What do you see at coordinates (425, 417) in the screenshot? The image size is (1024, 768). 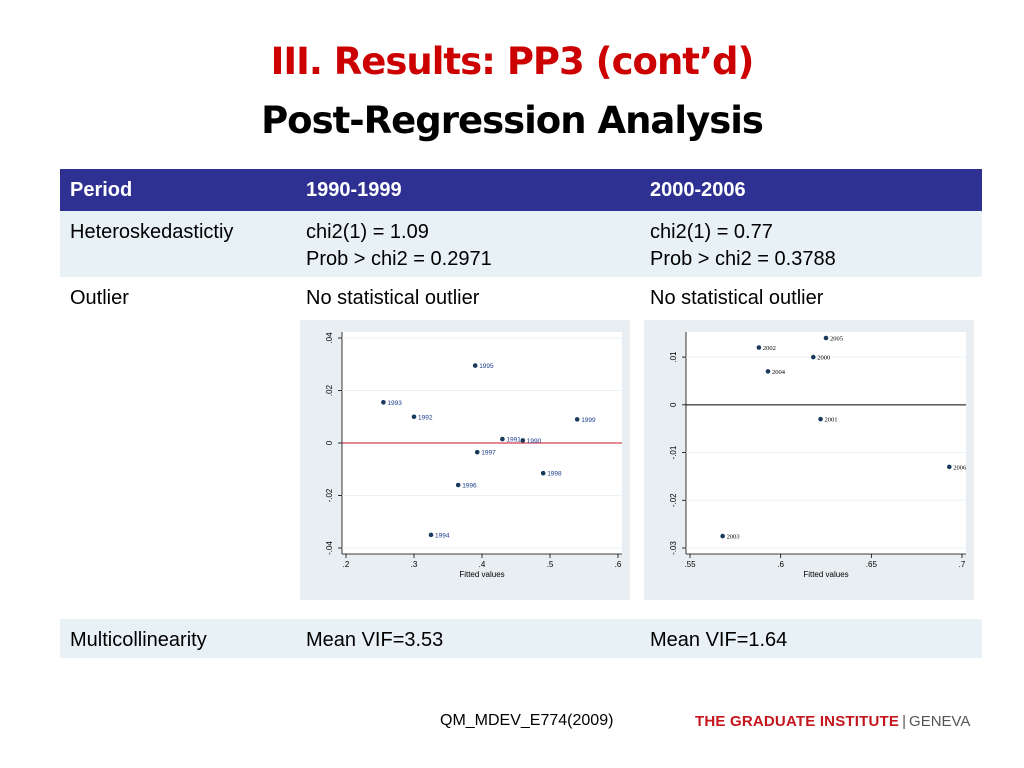 I see `point-label: 1992` at bounding box center [425, 417].